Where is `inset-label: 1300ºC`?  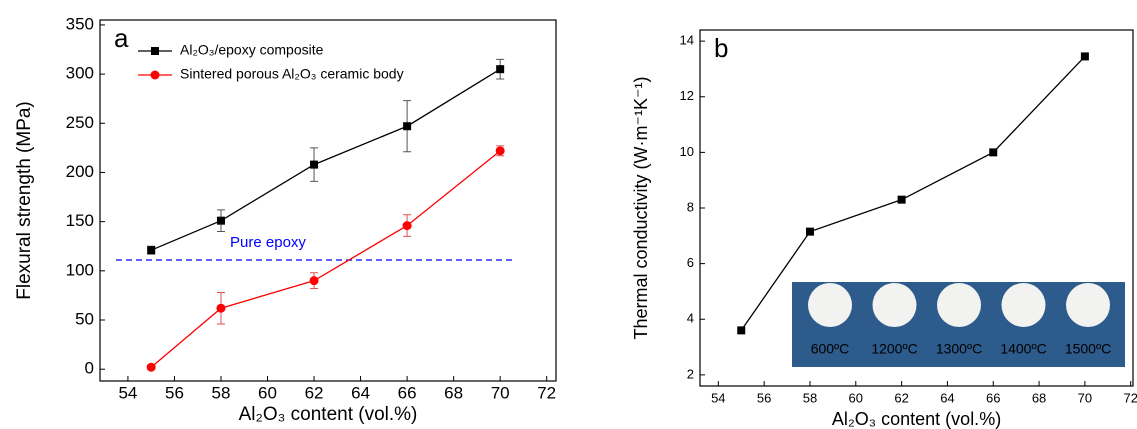
inset-label: 1300ºC is located at coordinates (959, 349).